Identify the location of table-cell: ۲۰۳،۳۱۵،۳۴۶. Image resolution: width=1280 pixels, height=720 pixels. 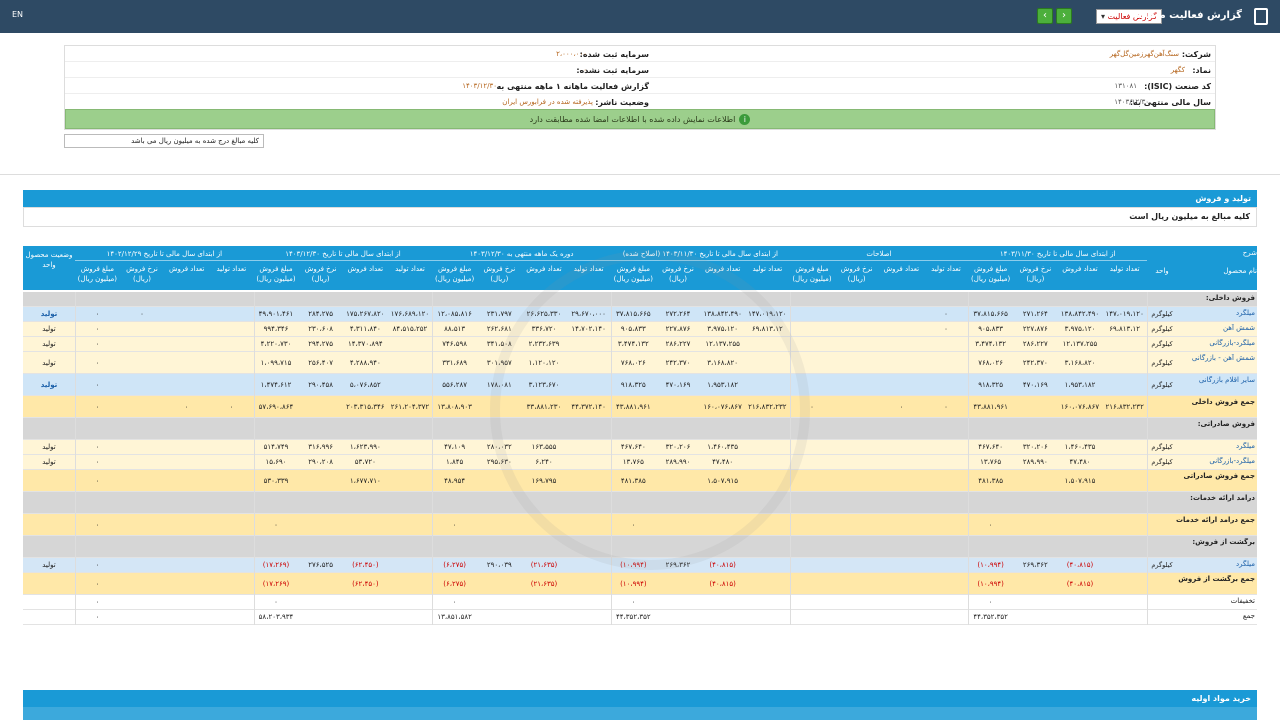
(365, 406).